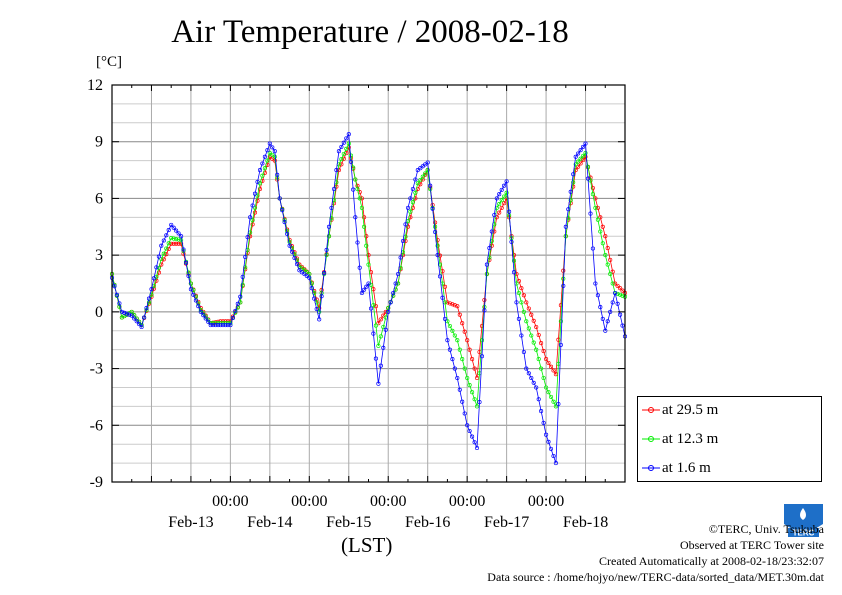 The width and height of the screenshot is (842, 595). I want to click on credit-observation-site: Observed at TERC Tower site, so click(751, 545).